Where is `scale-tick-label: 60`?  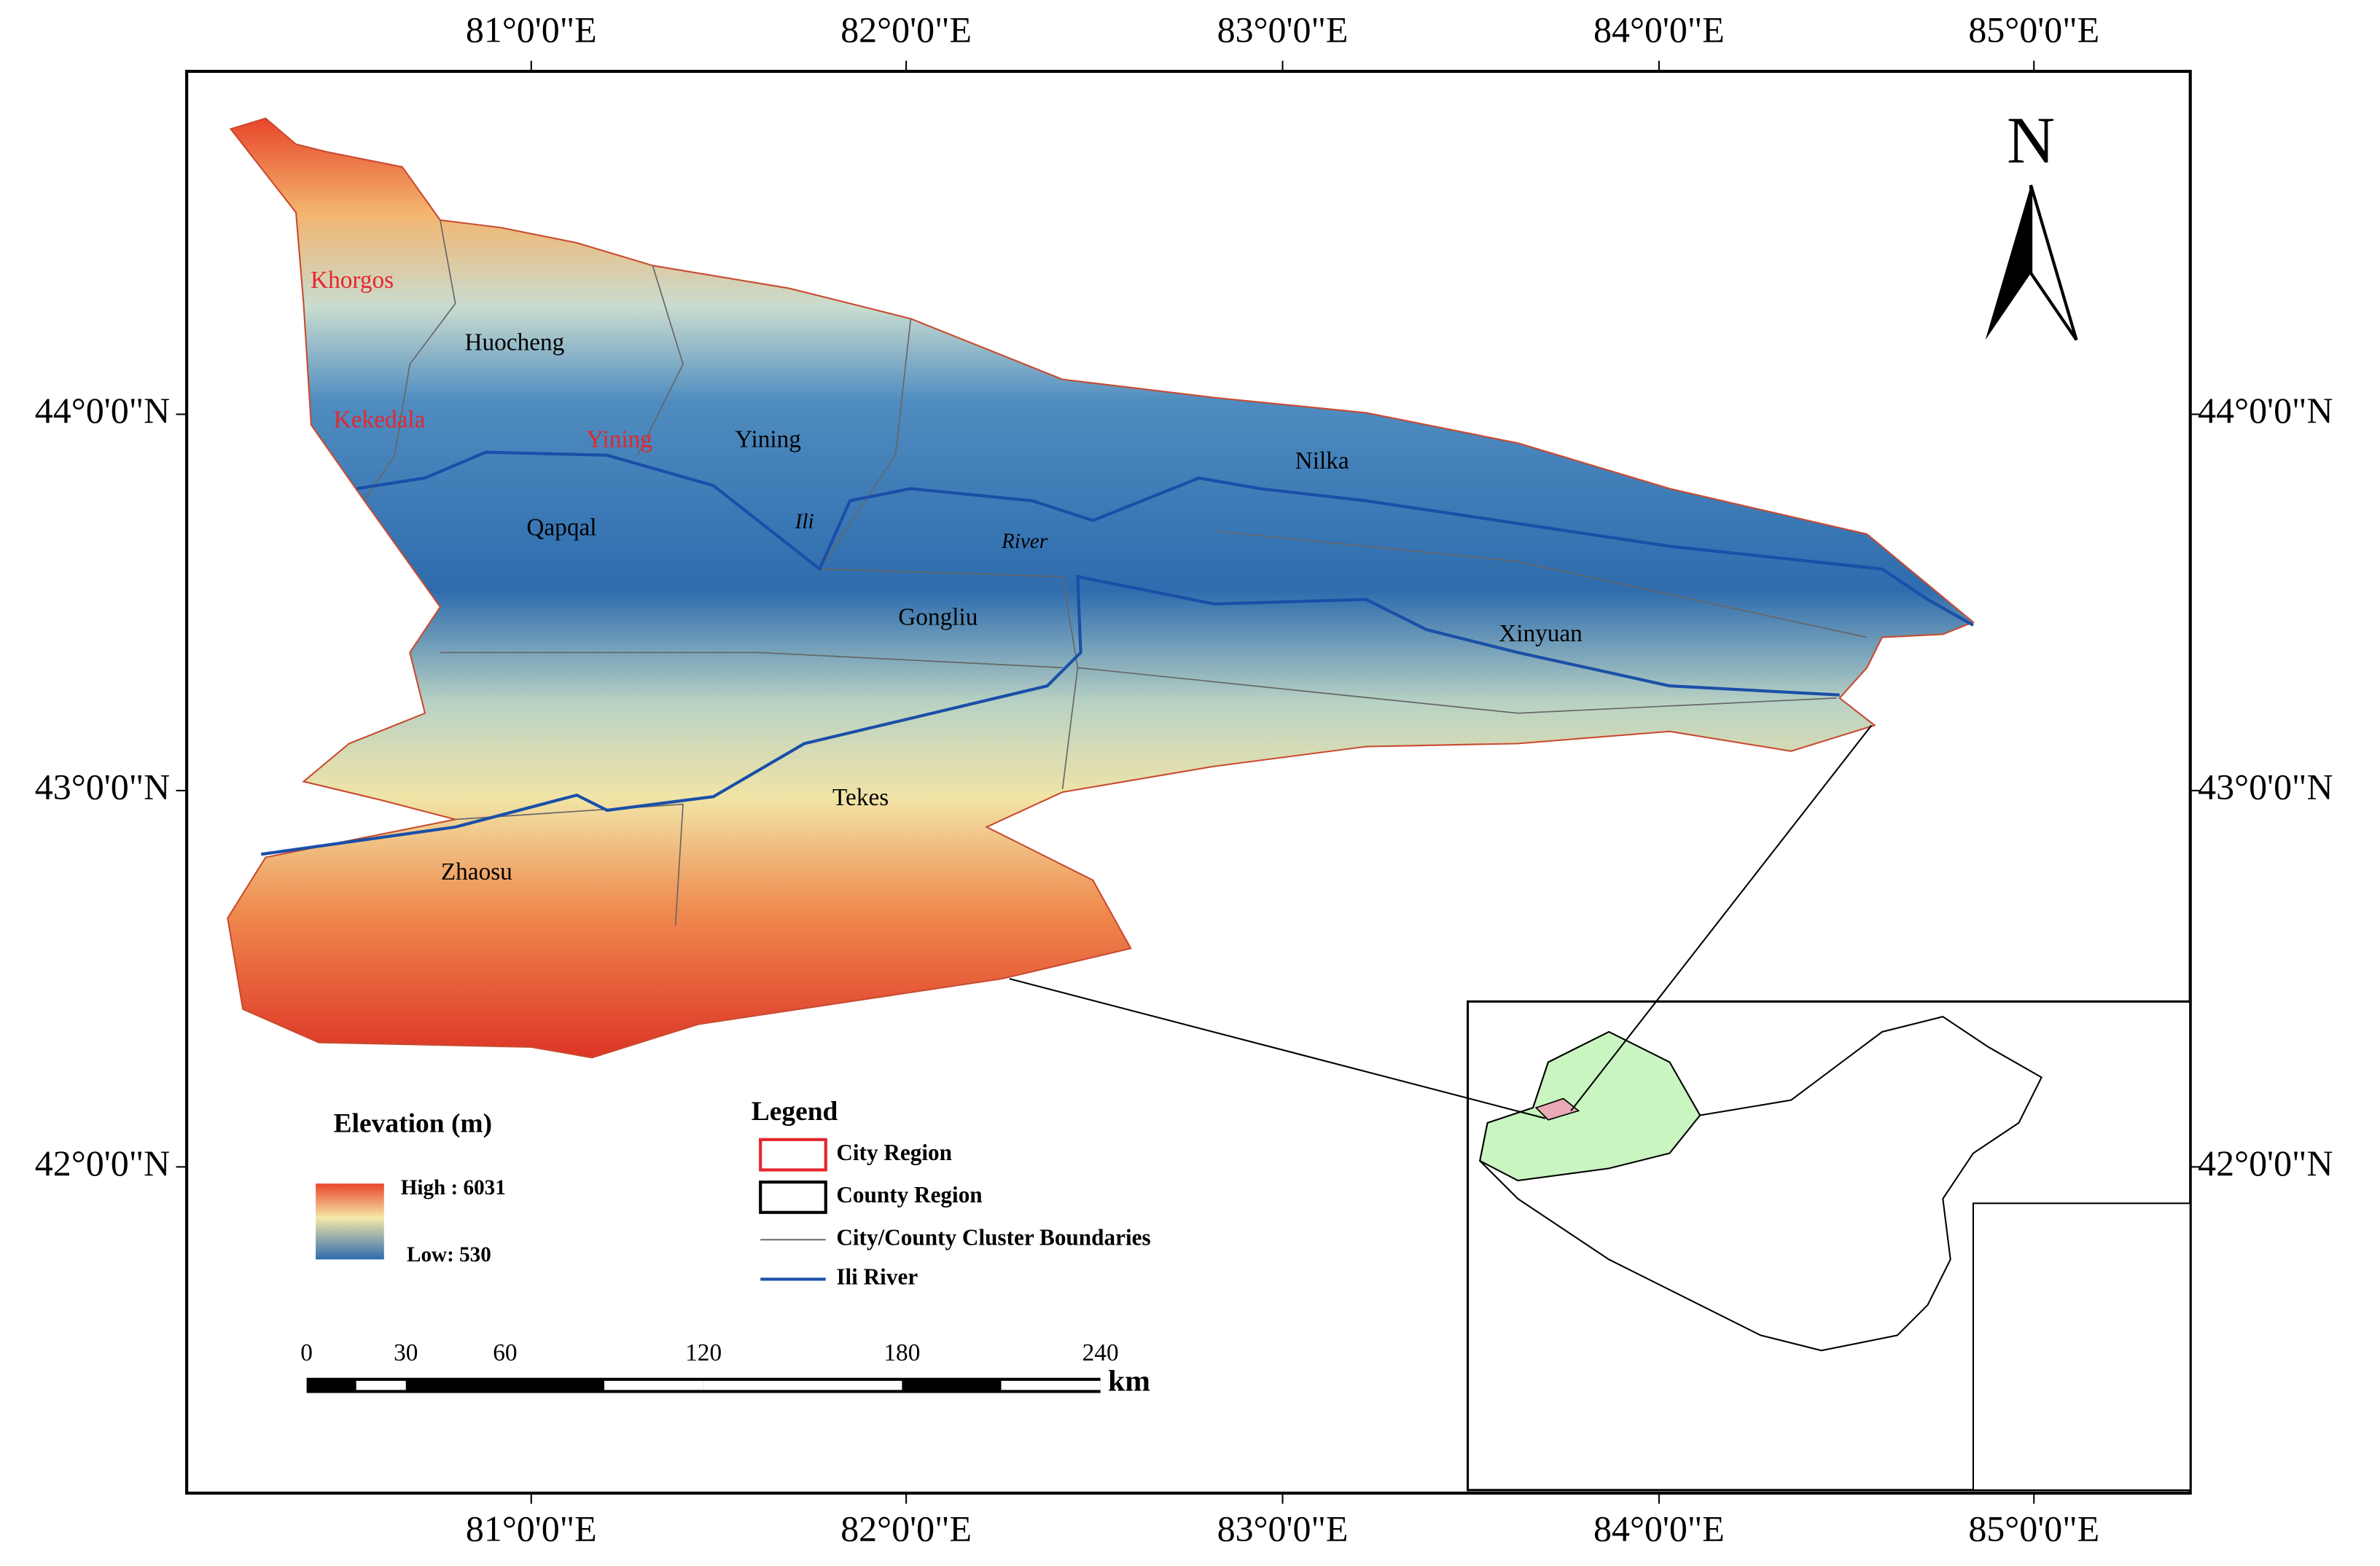
scale-tick-label: 60 is located at coordinates (505, 1352).